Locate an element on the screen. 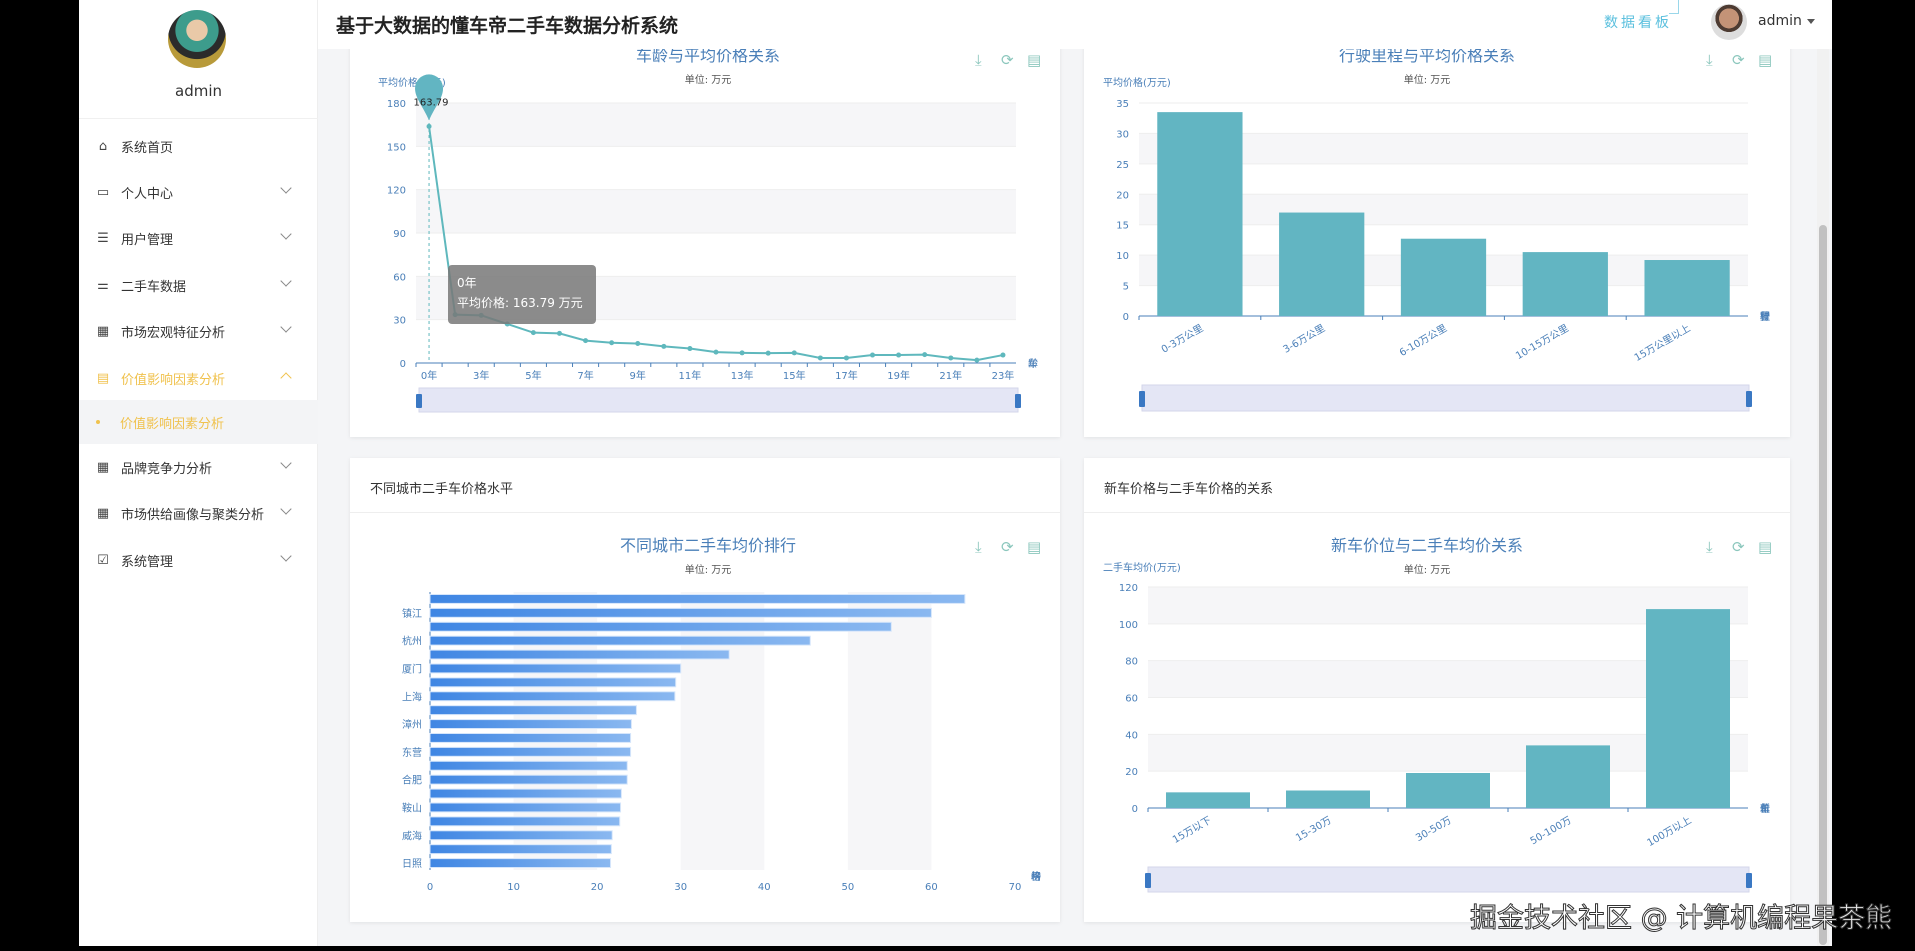 The width and height of the screenshot is (1915, 951). caret-down-icon is located at coordinates (1811, 21).